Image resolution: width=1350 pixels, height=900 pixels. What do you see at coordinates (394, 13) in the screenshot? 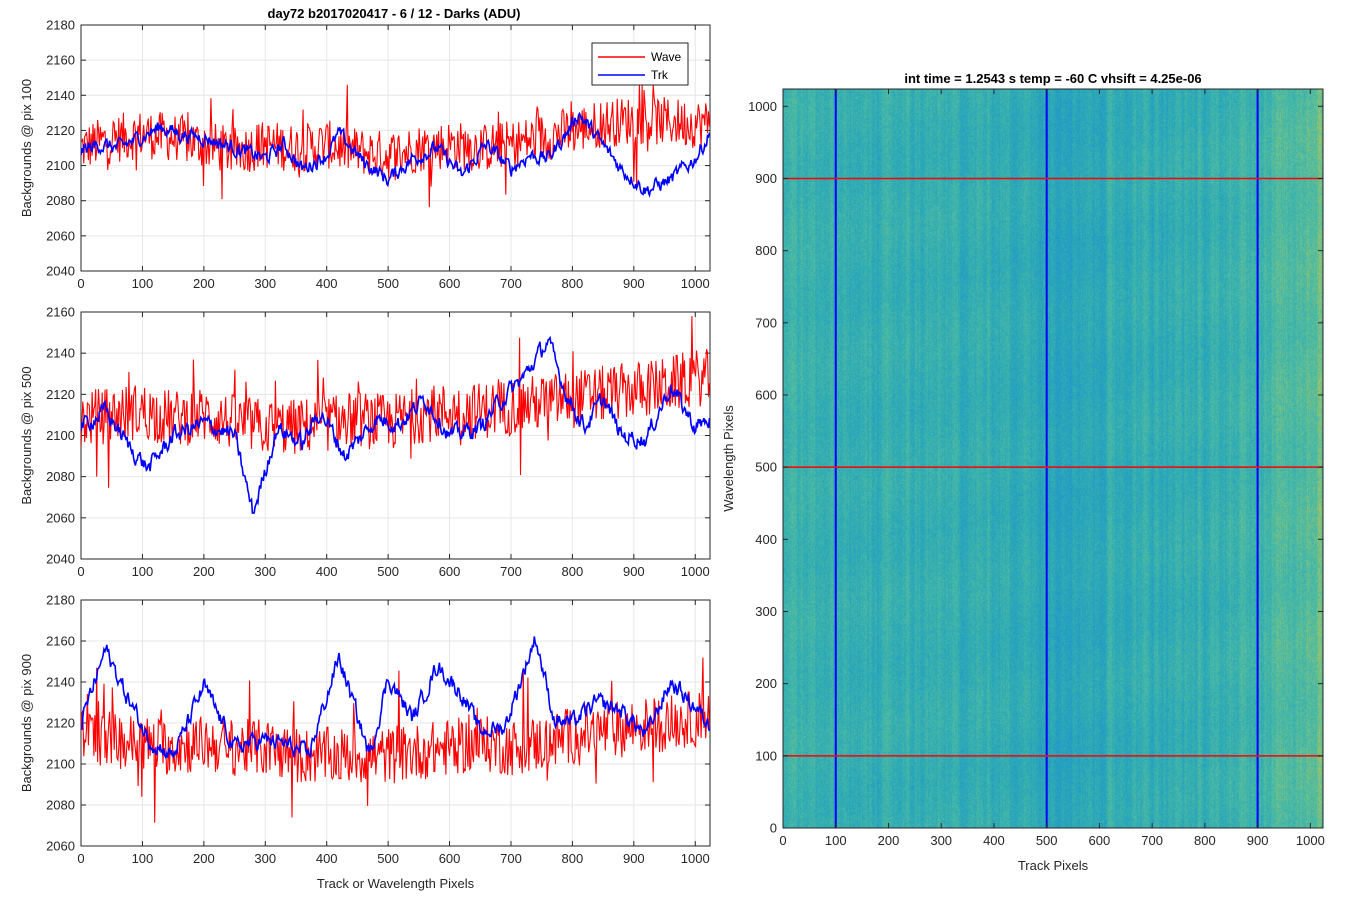
I see `figure-title: day72 b2017020417 - 6 / 12 - Darks (ADU)` at bounding box center [394, 13].